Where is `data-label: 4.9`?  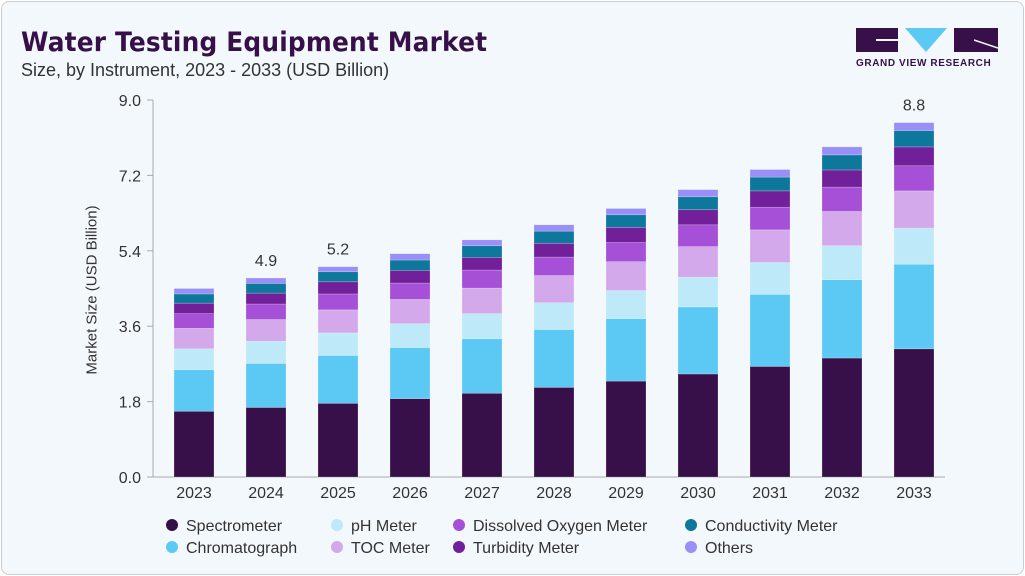
data-label: 4.9 is located at coordinates (266, 261).